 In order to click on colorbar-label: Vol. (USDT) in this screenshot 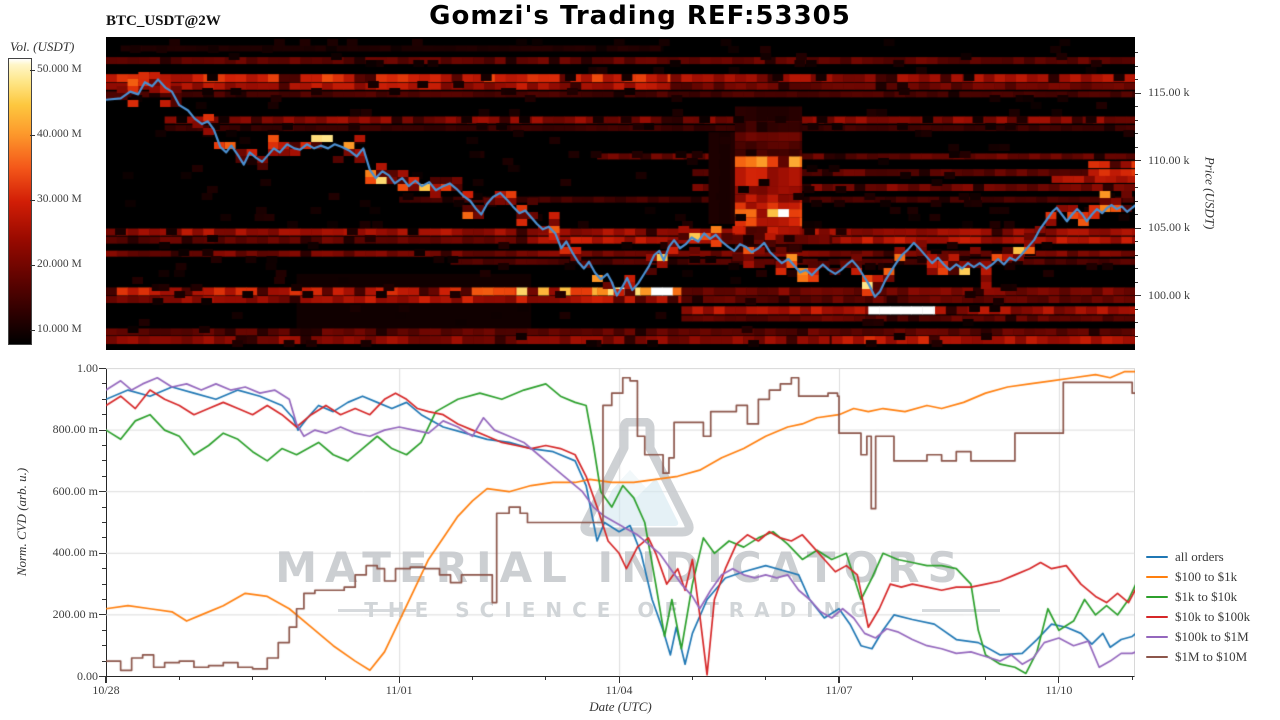, I will do `click(42, 46)`.